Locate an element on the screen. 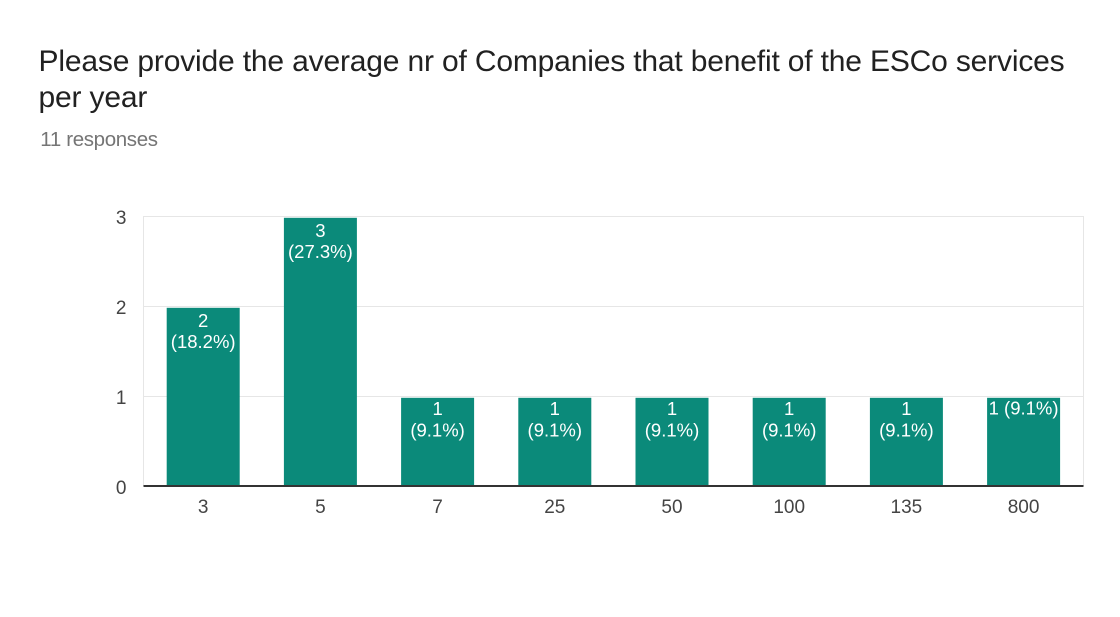 The width and height of the screenshot is (1120, 617). svg-text: (27.3%) is located at coordinates (320, 251).